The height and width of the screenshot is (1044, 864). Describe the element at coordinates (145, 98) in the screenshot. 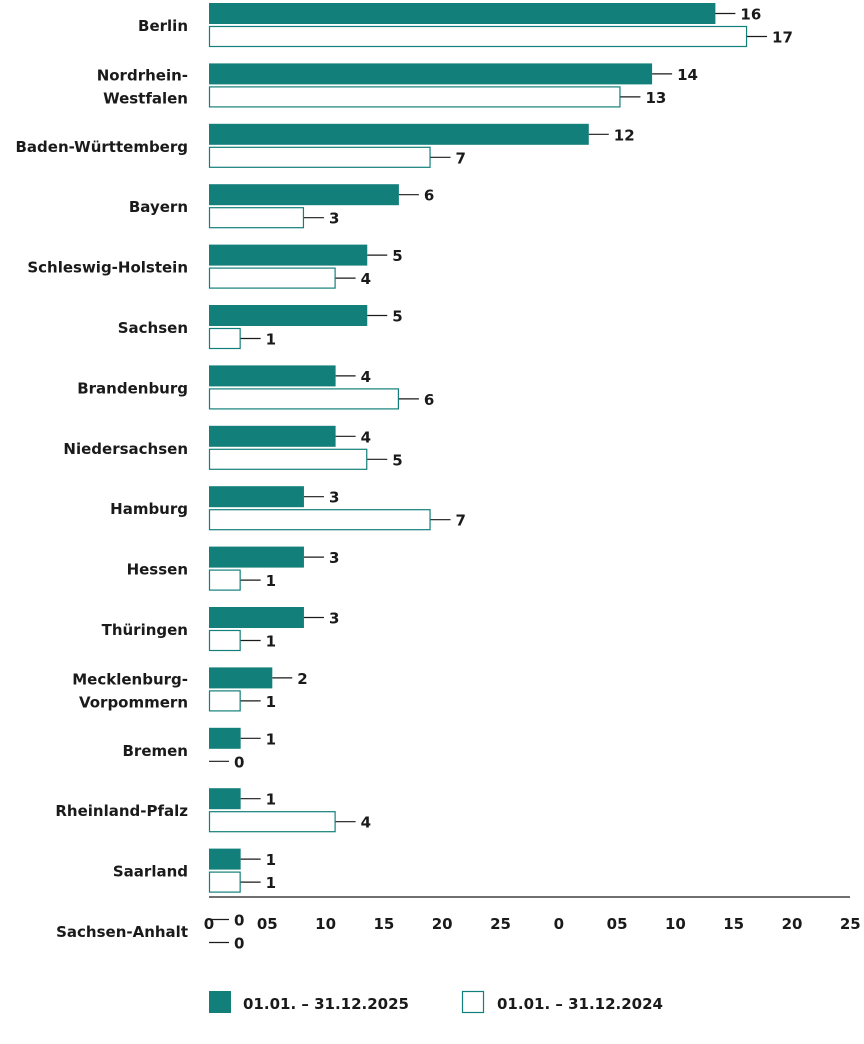

I see `category-label-line: Westfalen` at that location.